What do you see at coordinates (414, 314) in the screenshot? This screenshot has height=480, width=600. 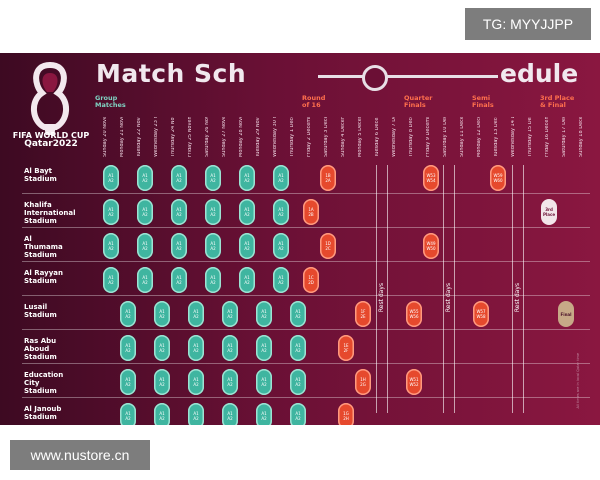 I see `quarter-final-badge: W55 W56` at bounding box center [414, 314].